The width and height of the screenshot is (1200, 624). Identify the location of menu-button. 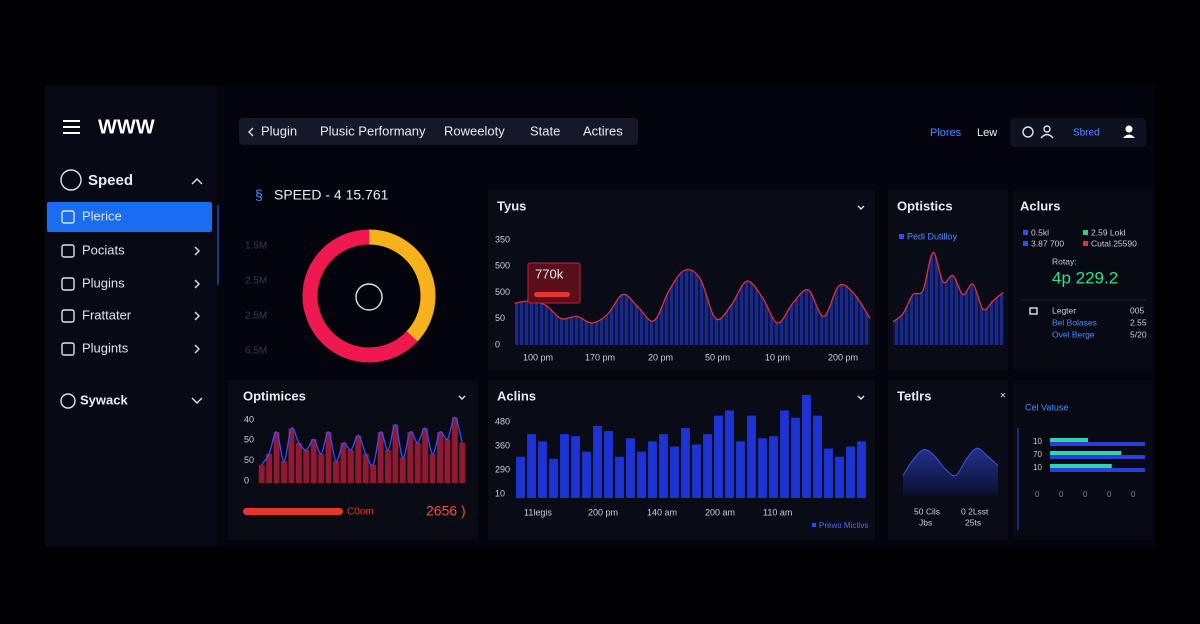
(71, 127).